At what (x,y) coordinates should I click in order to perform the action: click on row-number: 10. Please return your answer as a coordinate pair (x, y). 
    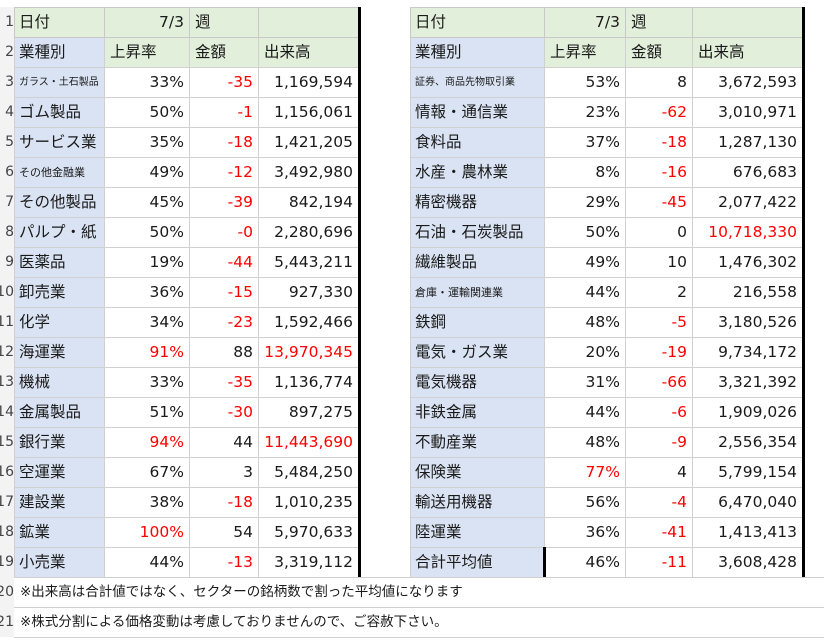
    Looking at the image, I should click on (7, 292).